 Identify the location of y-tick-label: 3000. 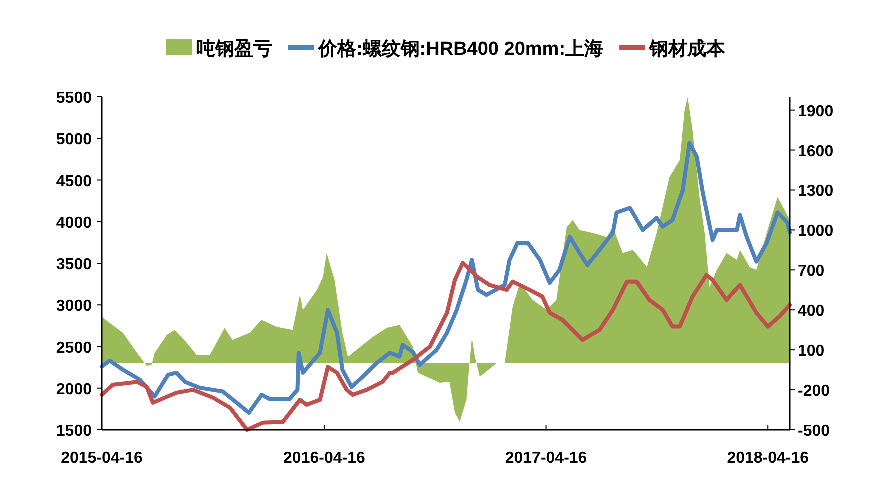
(74, 307).